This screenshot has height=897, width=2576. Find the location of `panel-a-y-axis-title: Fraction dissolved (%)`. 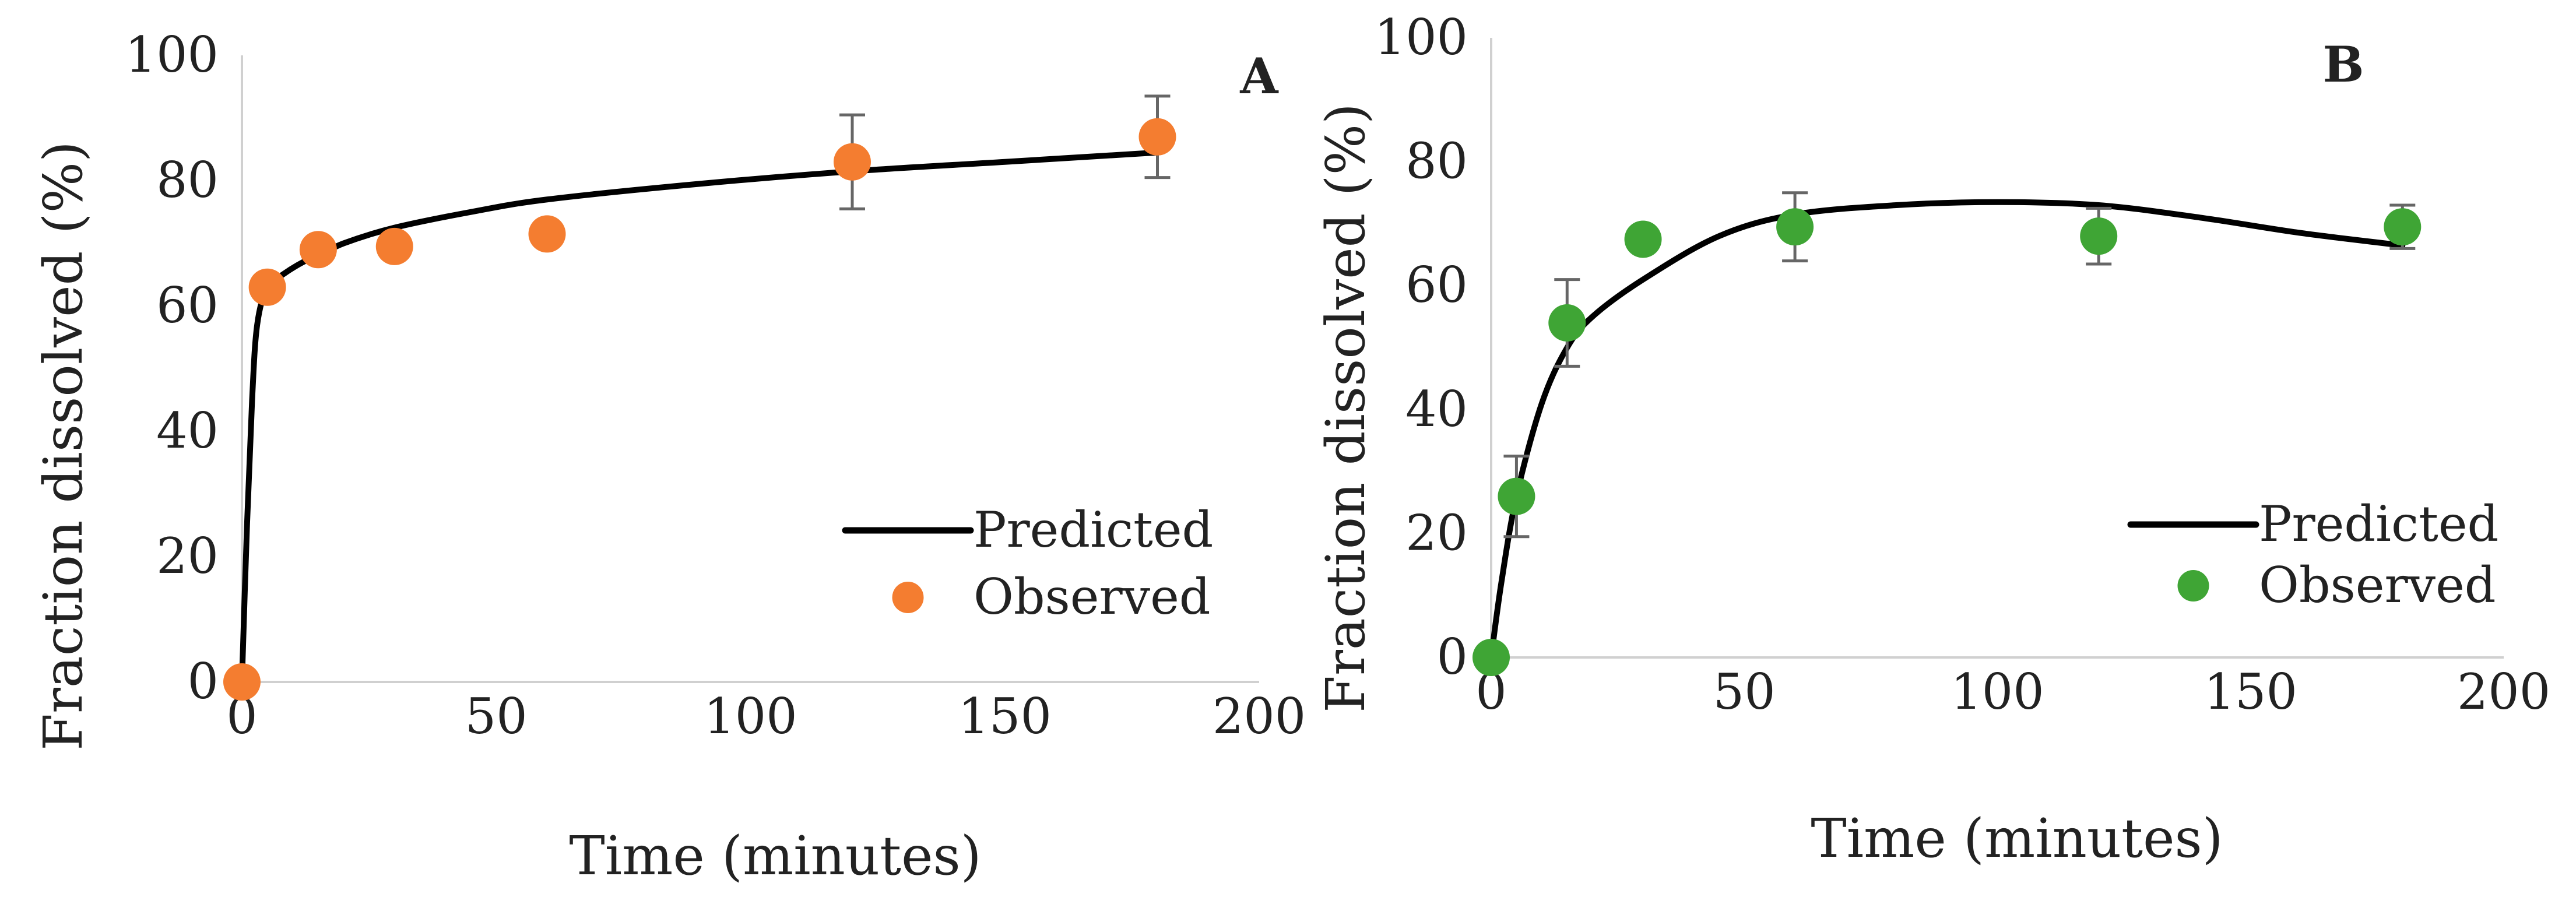

panel-a-y-axis-title: Fraction dissolved (%) is located at coordinates (63, 446).